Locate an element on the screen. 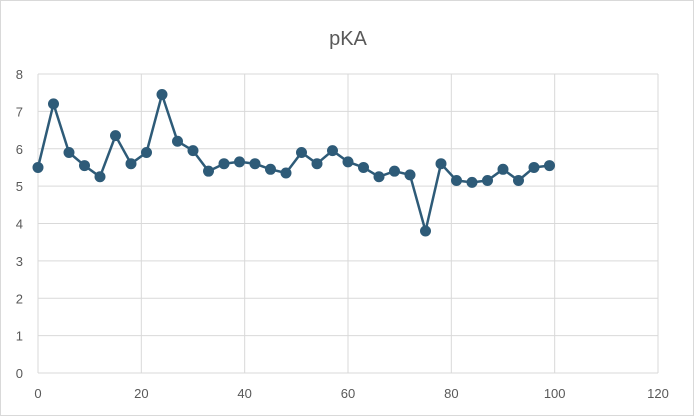 Image resolution: width=694 pixels, height=420 pixels. chart-title: pKA is located at coordinates (348, 39).